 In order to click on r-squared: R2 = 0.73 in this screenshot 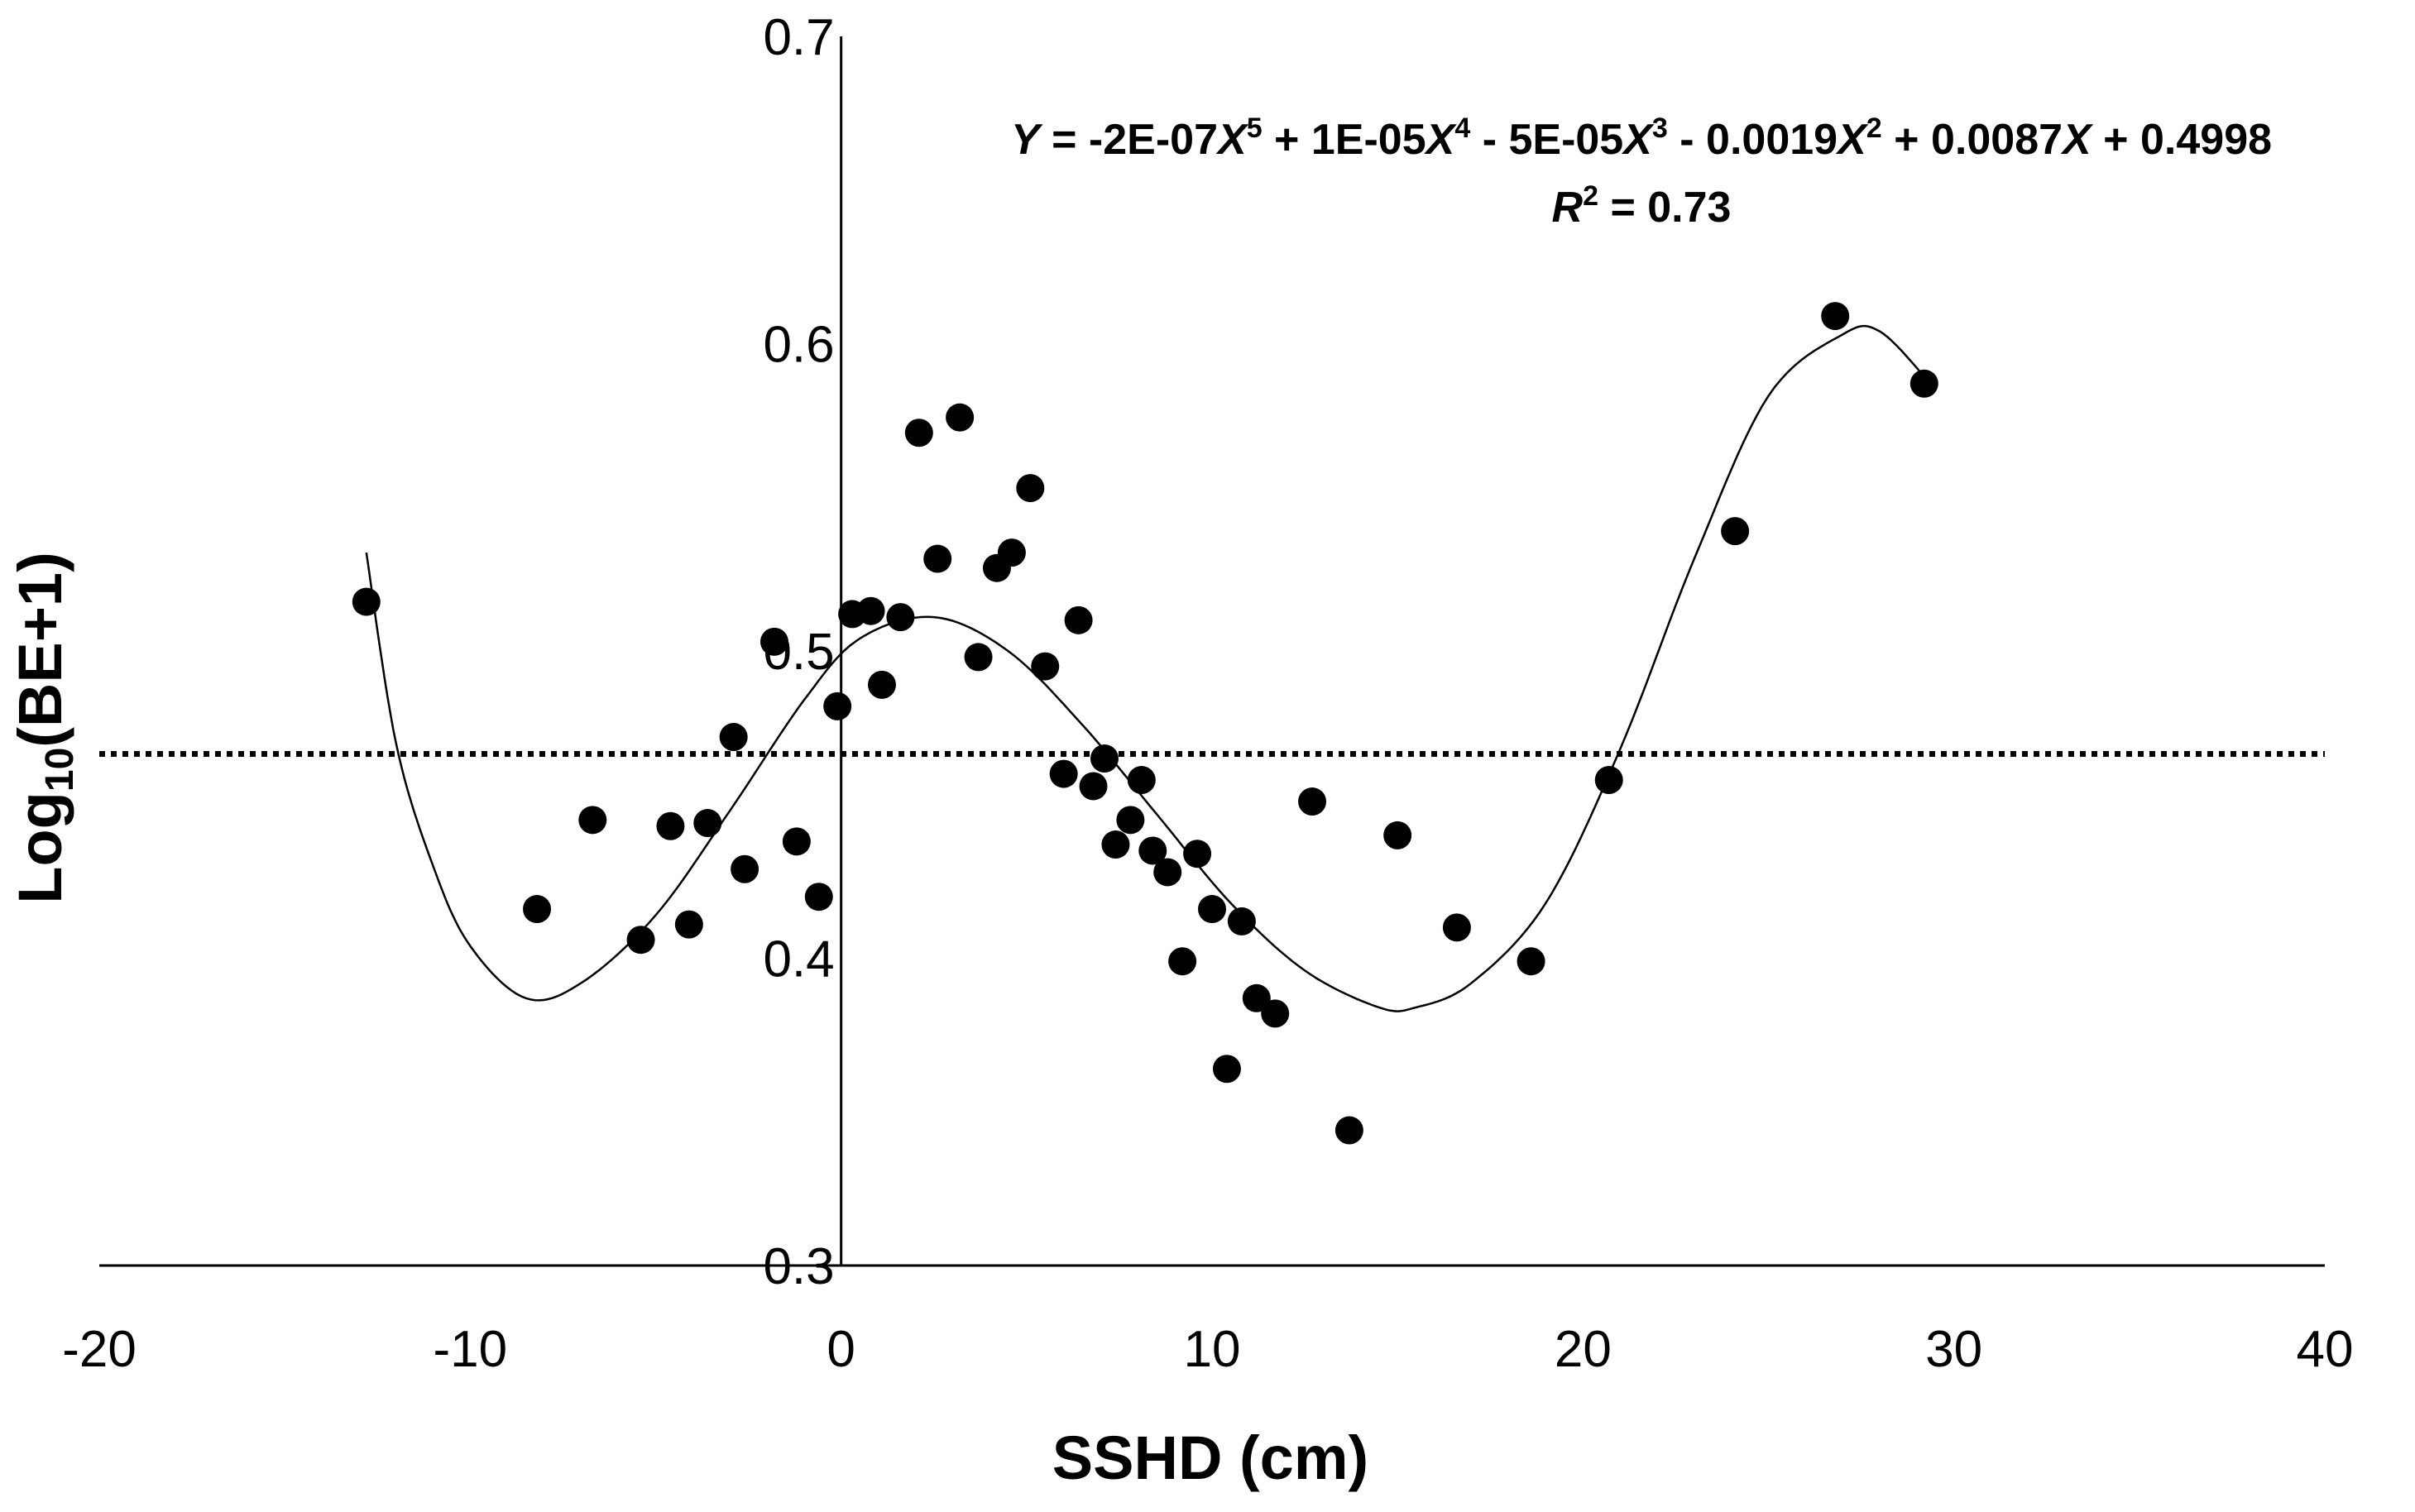, I will do `click(1642, 206)`.